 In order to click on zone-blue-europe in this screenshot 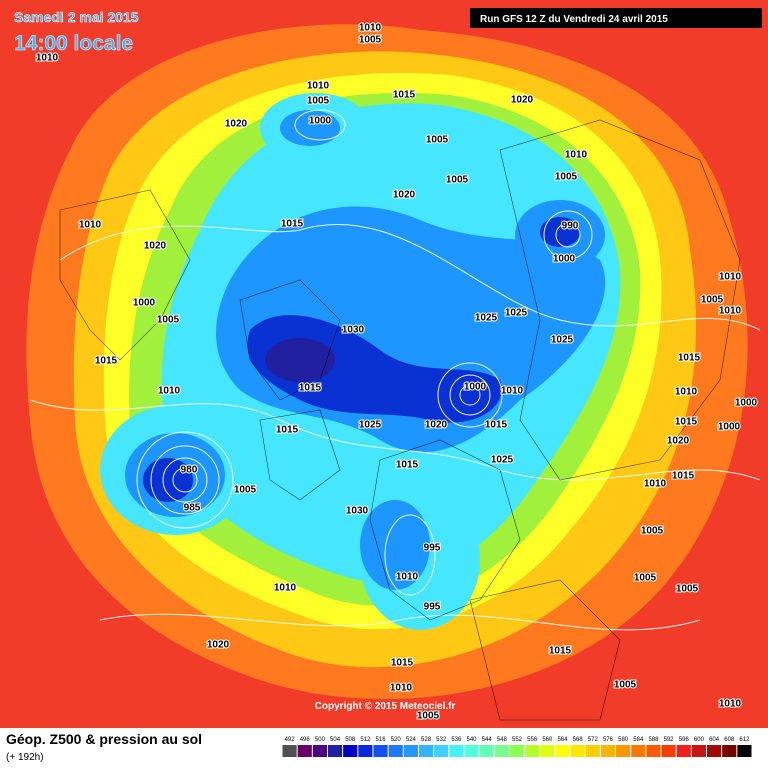, I will do `click(395, 545)`.